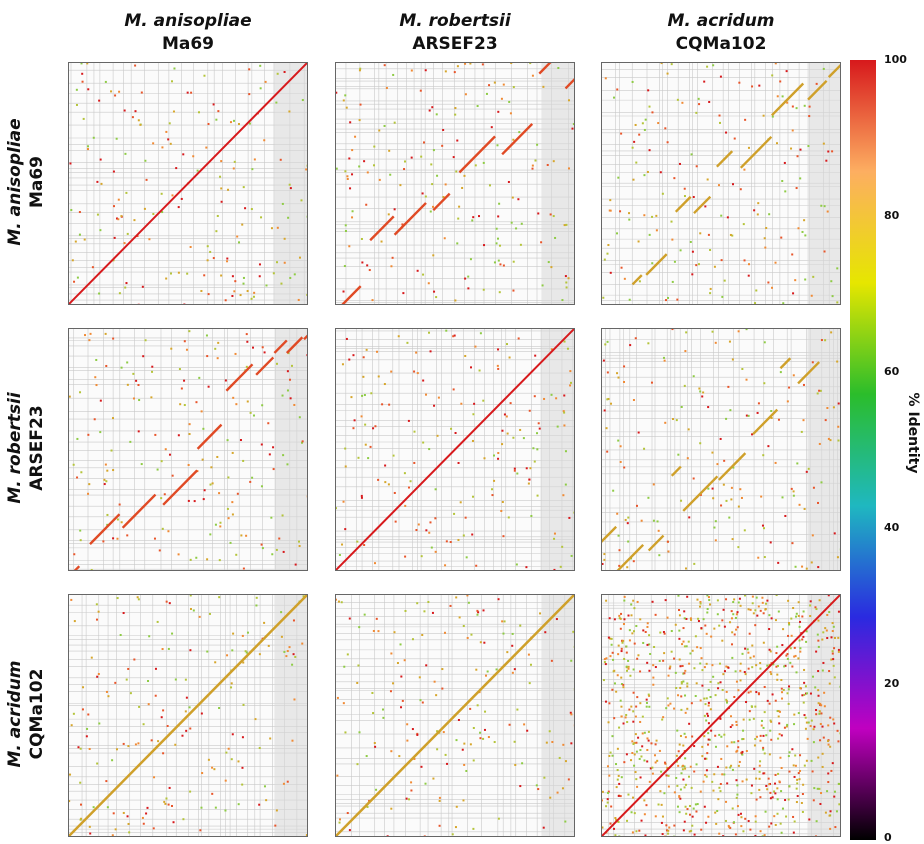 Image resolution: width=924 pixels, height=844 pixels. What do you see at coordinates (721, 715) in the screenshot?
I see `dotplot-panel-cqma102-vs-cqma102` at bounding box center [721, 715].